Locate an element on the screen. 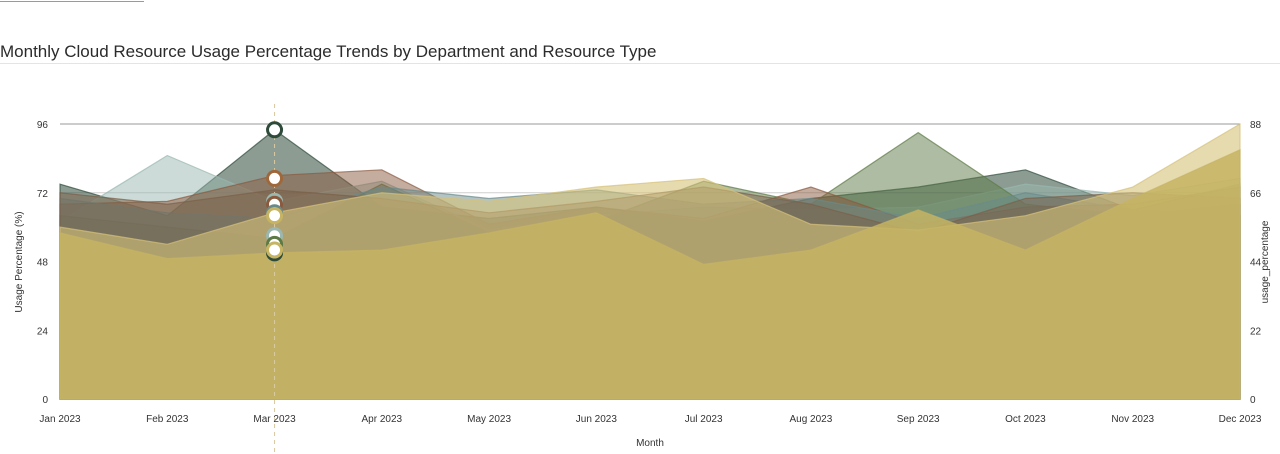 Image resolution: width=1280 pixels, height=454 pixels. x-axis-title: Month is located at coordinates (650, 443).